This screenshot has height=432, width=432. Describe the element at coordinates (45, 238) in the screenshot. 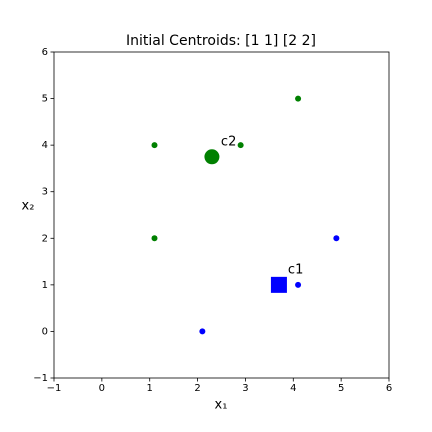

I see `y-tick-label: 2` at that location.